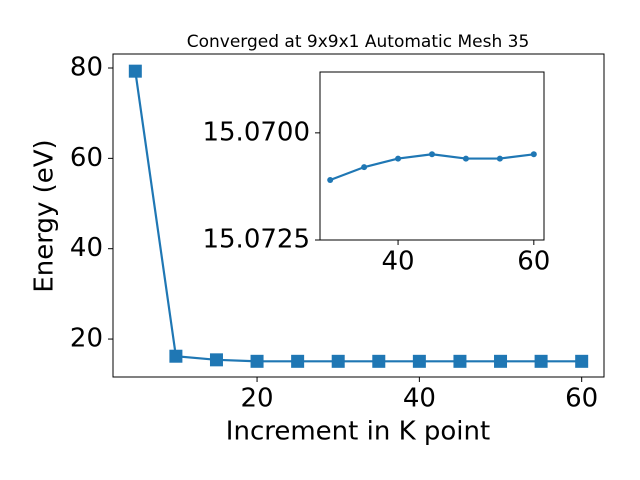 The width and height of the screenshot is (640, 480). Describe the element at coordinates (86, 68) in the screenshot. I see `y-tick-label: 80` at that location.